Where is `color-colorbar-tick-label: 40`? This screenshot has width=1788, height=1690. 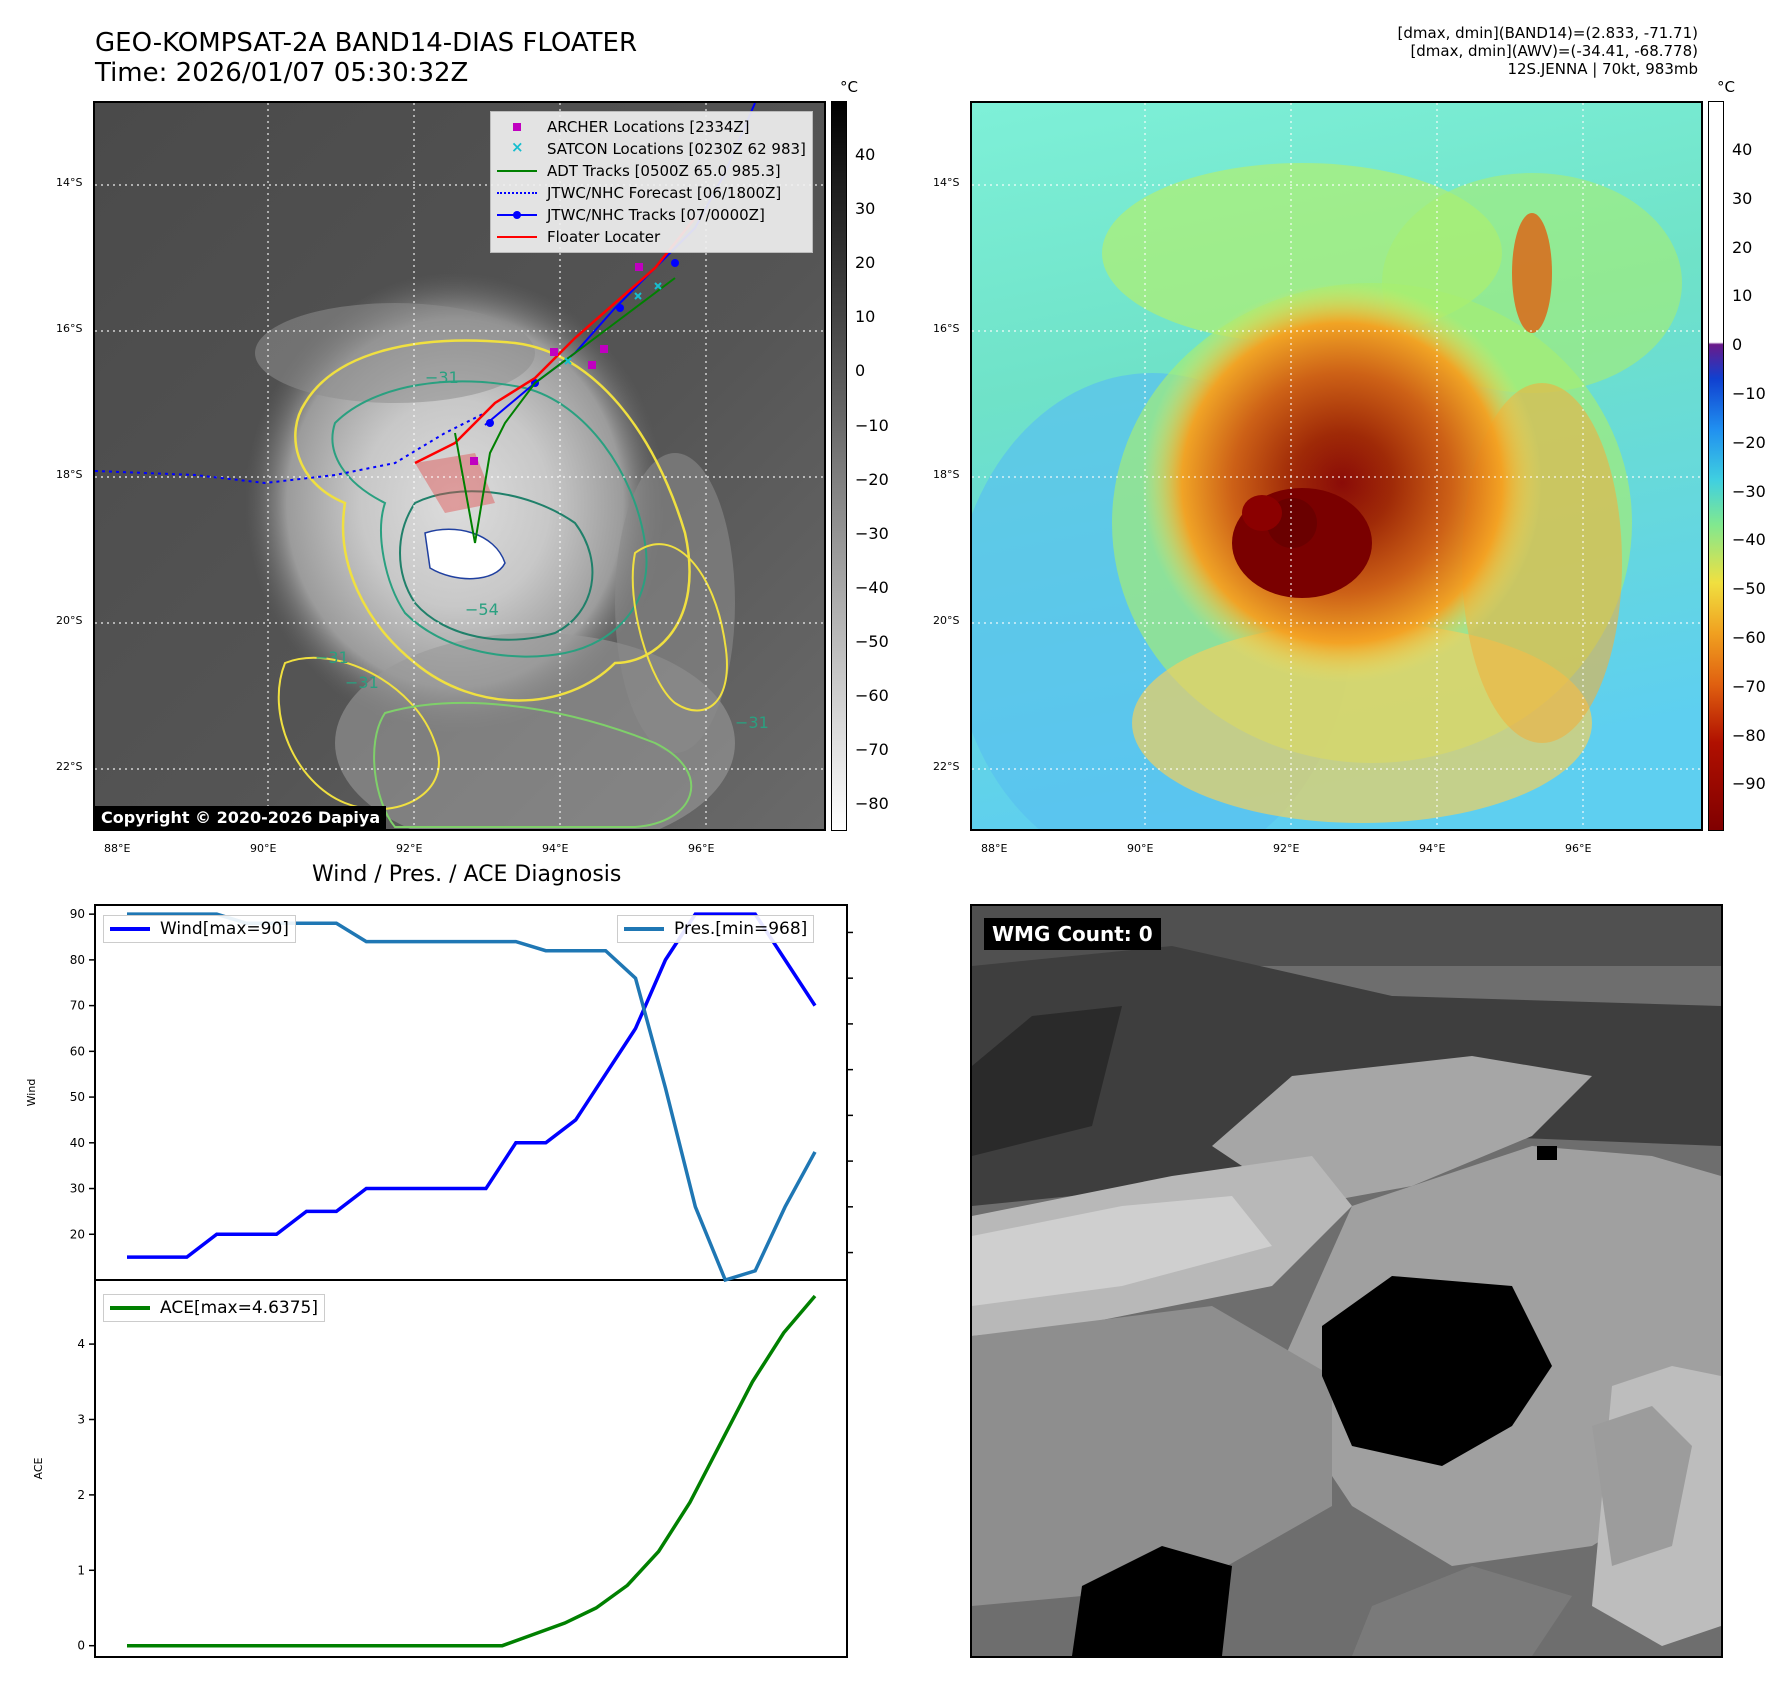
color-colorbar-tick-label: 40 is located at coordinates (1742, 149).